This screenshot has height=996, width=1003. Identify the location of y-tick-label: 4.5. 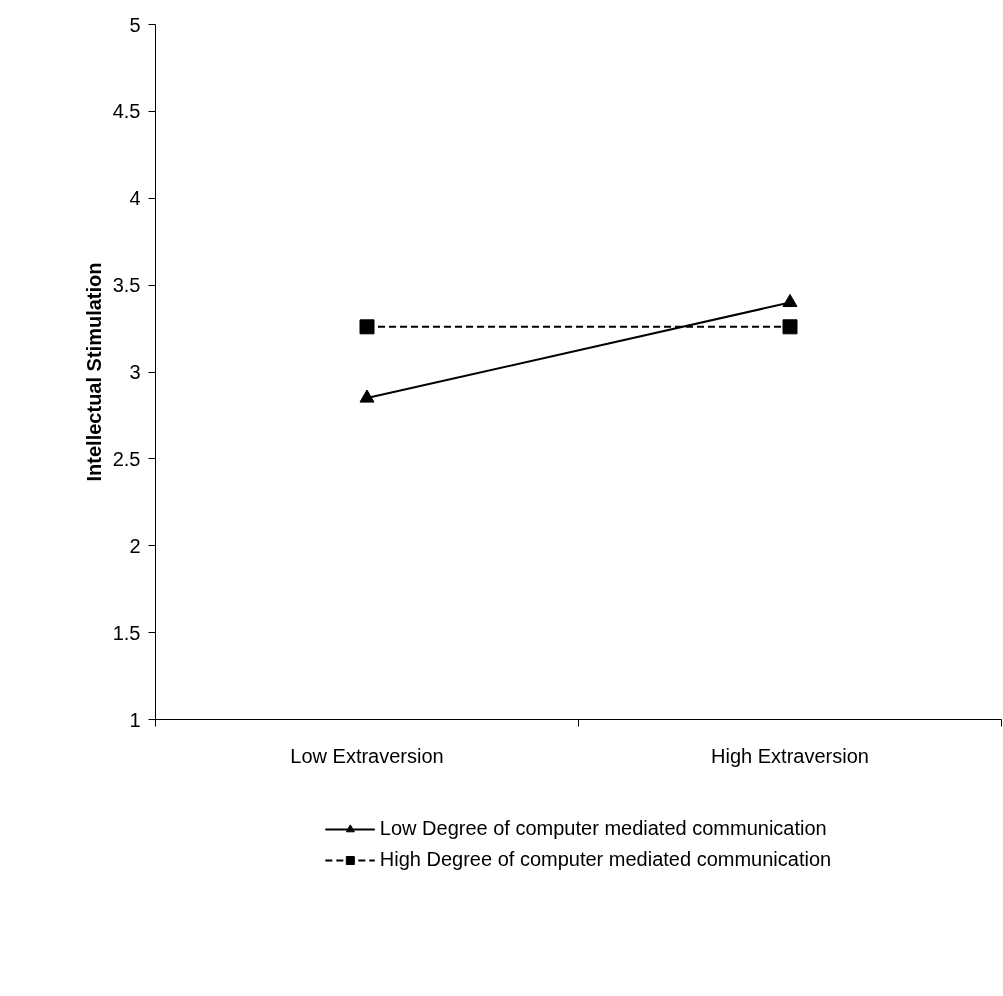
(126, 111).